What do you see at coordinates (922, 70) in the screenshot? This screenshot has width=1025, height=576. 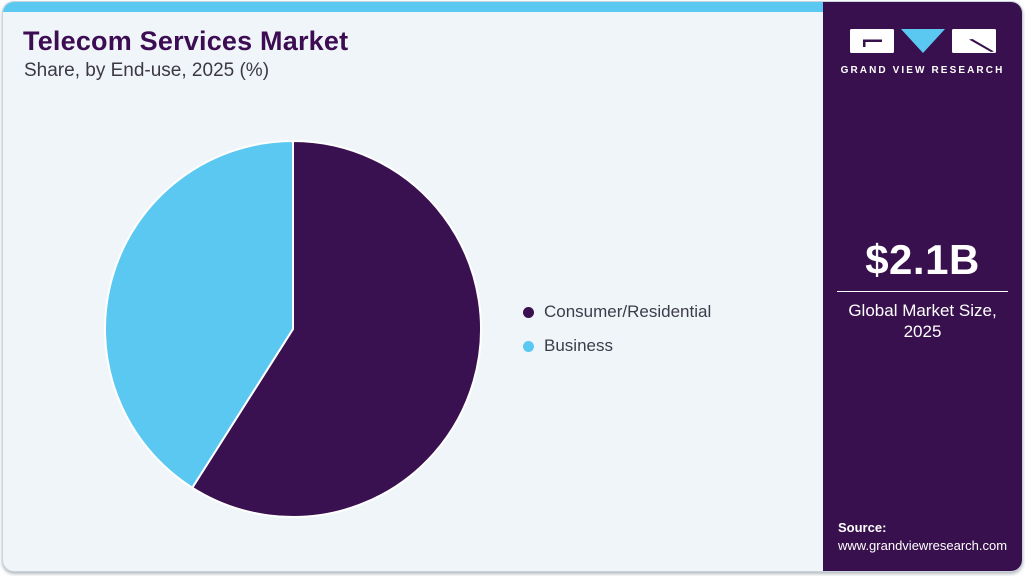 I see `brand-name: GRAND VIEW RESEARCH` at bounding box center [922, 70].